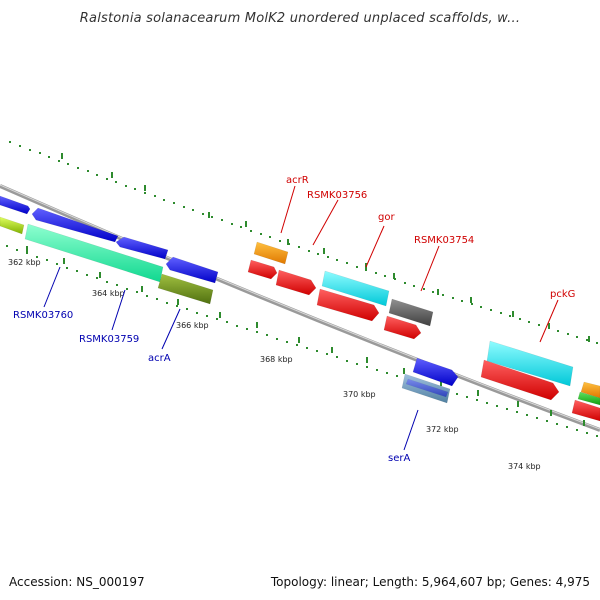  I want to click on tick-label-368: 368 kbp, so click(276, 359).